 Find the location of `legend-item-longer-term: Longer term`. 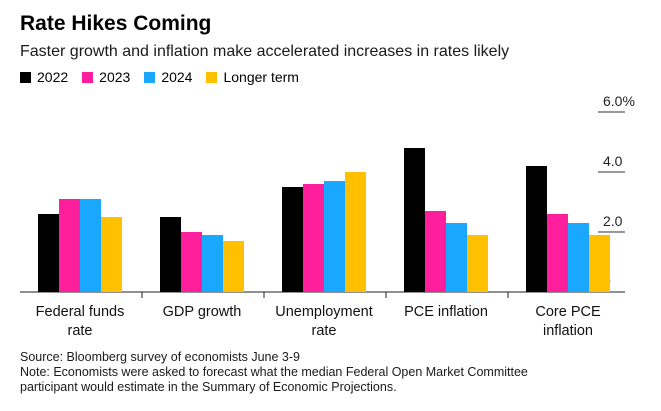

legend-item-longer-term: Longer term is located at coordinates (252, 77).